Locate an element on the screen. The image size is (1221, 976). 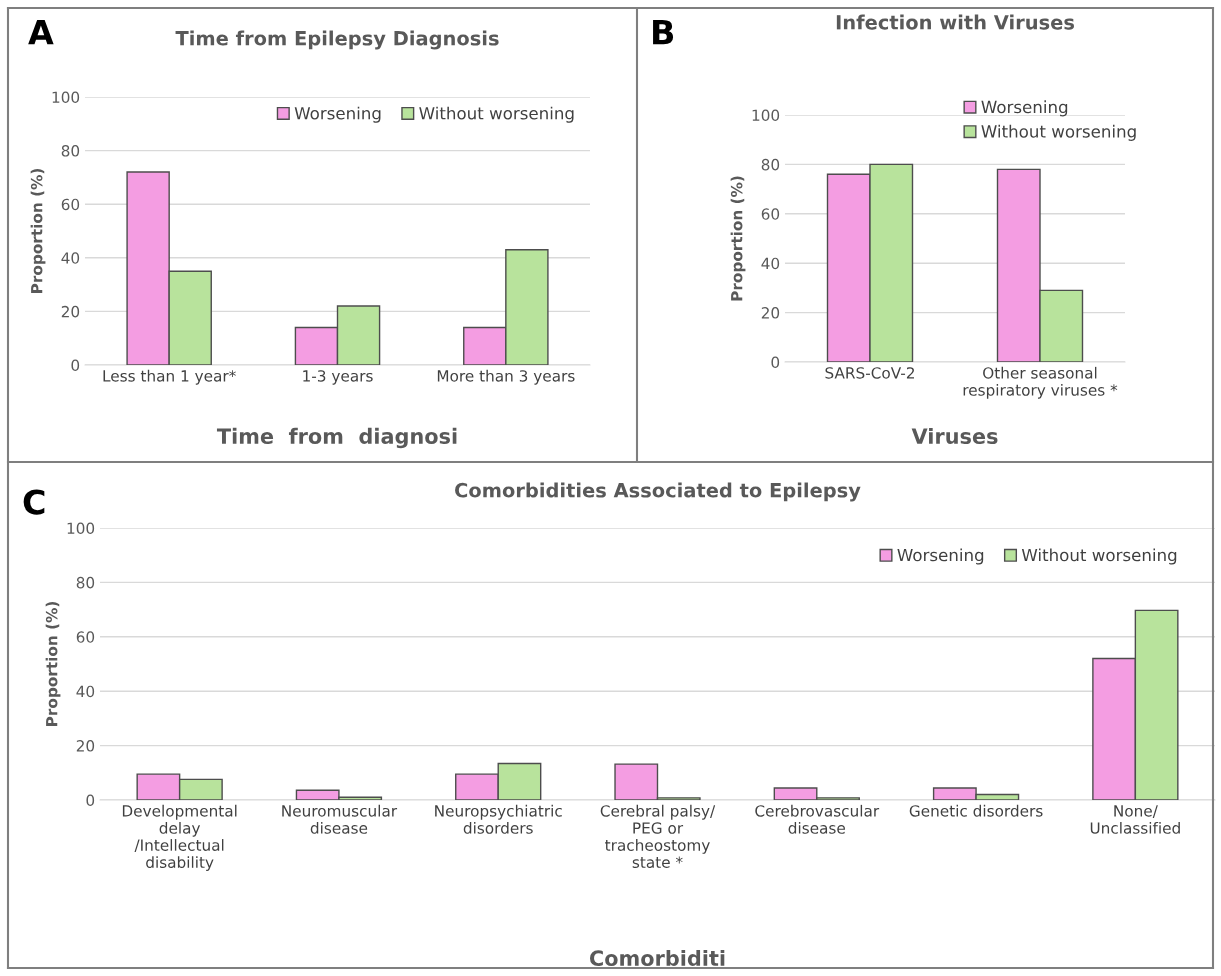
x-axis-title: Time from diagnosi is located at coordinates (336, 438).